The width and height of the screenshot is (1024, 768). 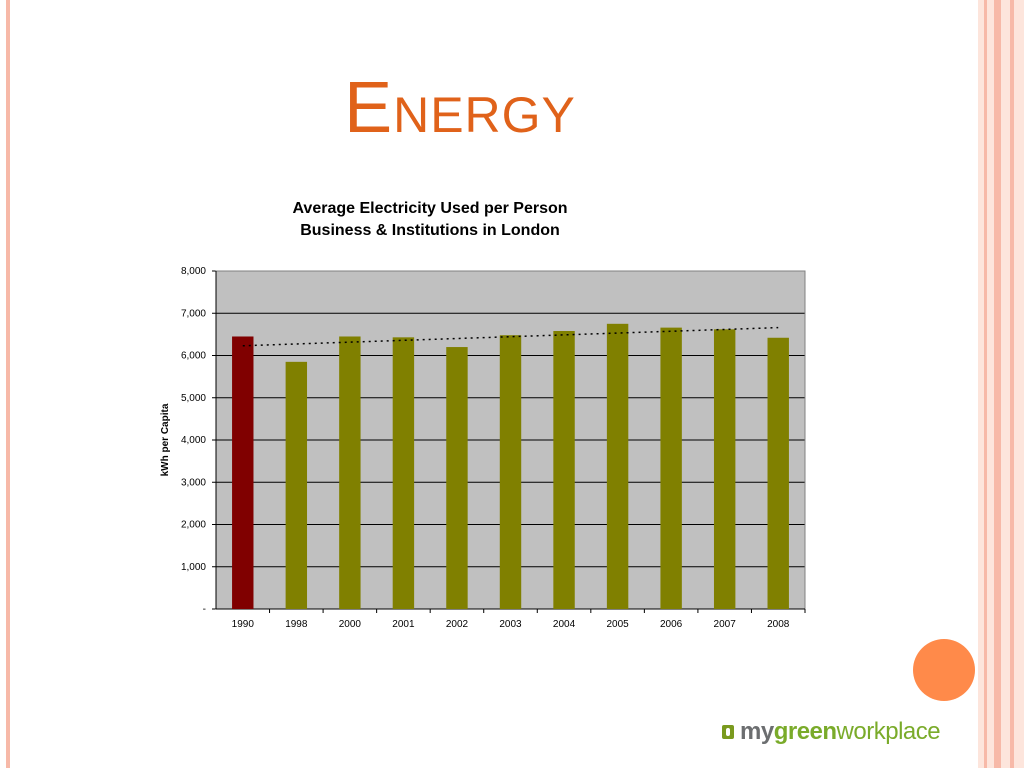 I want to click on logo-text: mygreenworkplace, so click(x=840, y=732).